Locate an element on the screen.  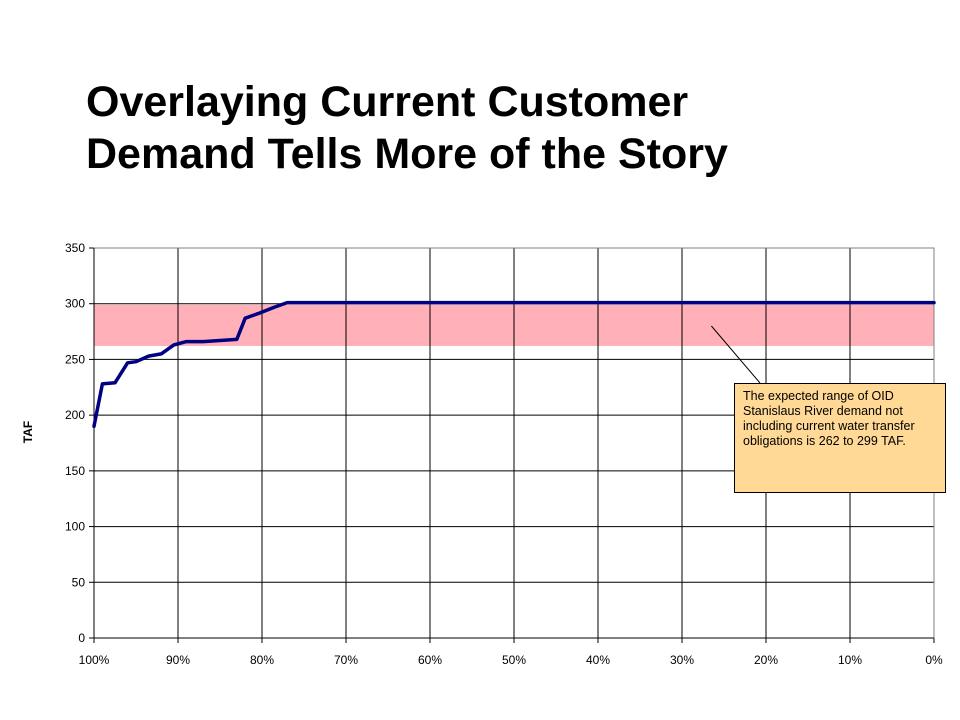
x-tick-label: 100% is located at coordinates (94, 660).